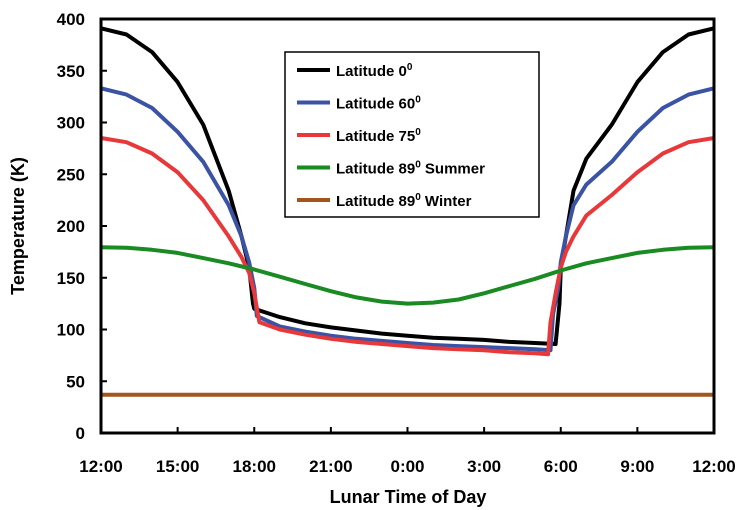 The image size is (744, 510). What do you see at coordinates (75, 381) in the screenshot?
I see `y-tick-label: 50` at bounding box center [75, 381].